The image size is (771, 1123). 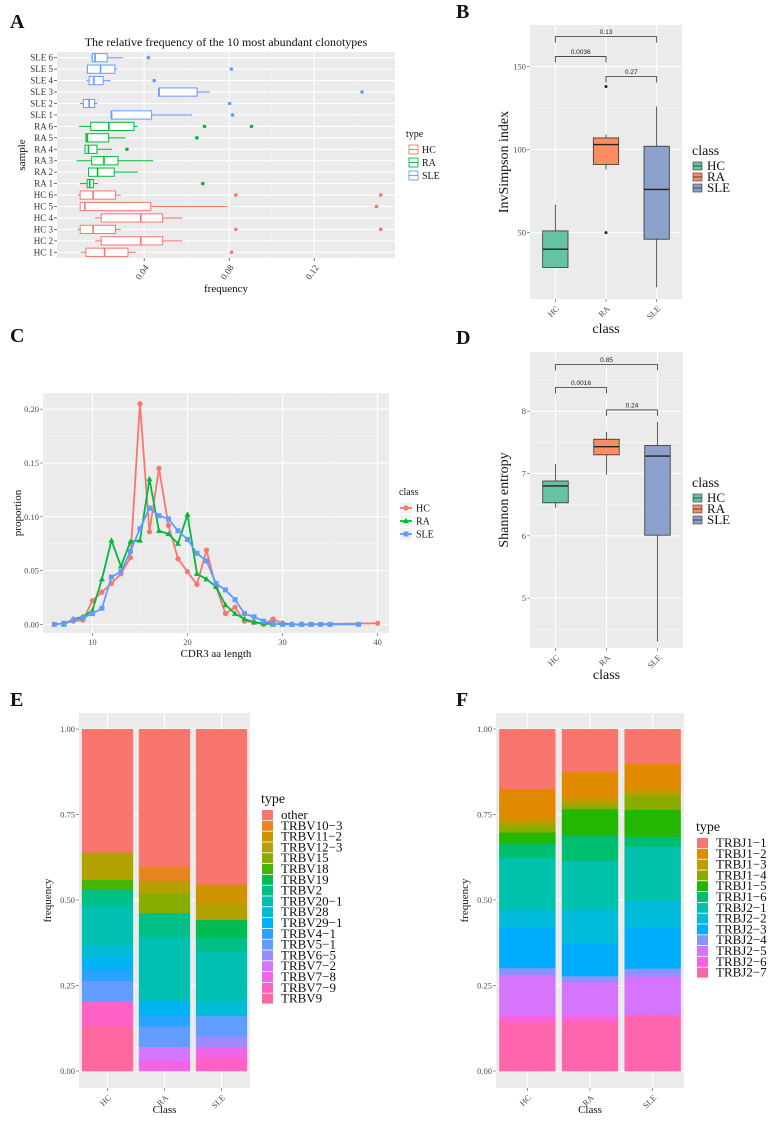 What do you see at coordinates (484, 1071) in the screenshot?
I see `y-tick-label: 0.00` at bounding box center [484, 1071].